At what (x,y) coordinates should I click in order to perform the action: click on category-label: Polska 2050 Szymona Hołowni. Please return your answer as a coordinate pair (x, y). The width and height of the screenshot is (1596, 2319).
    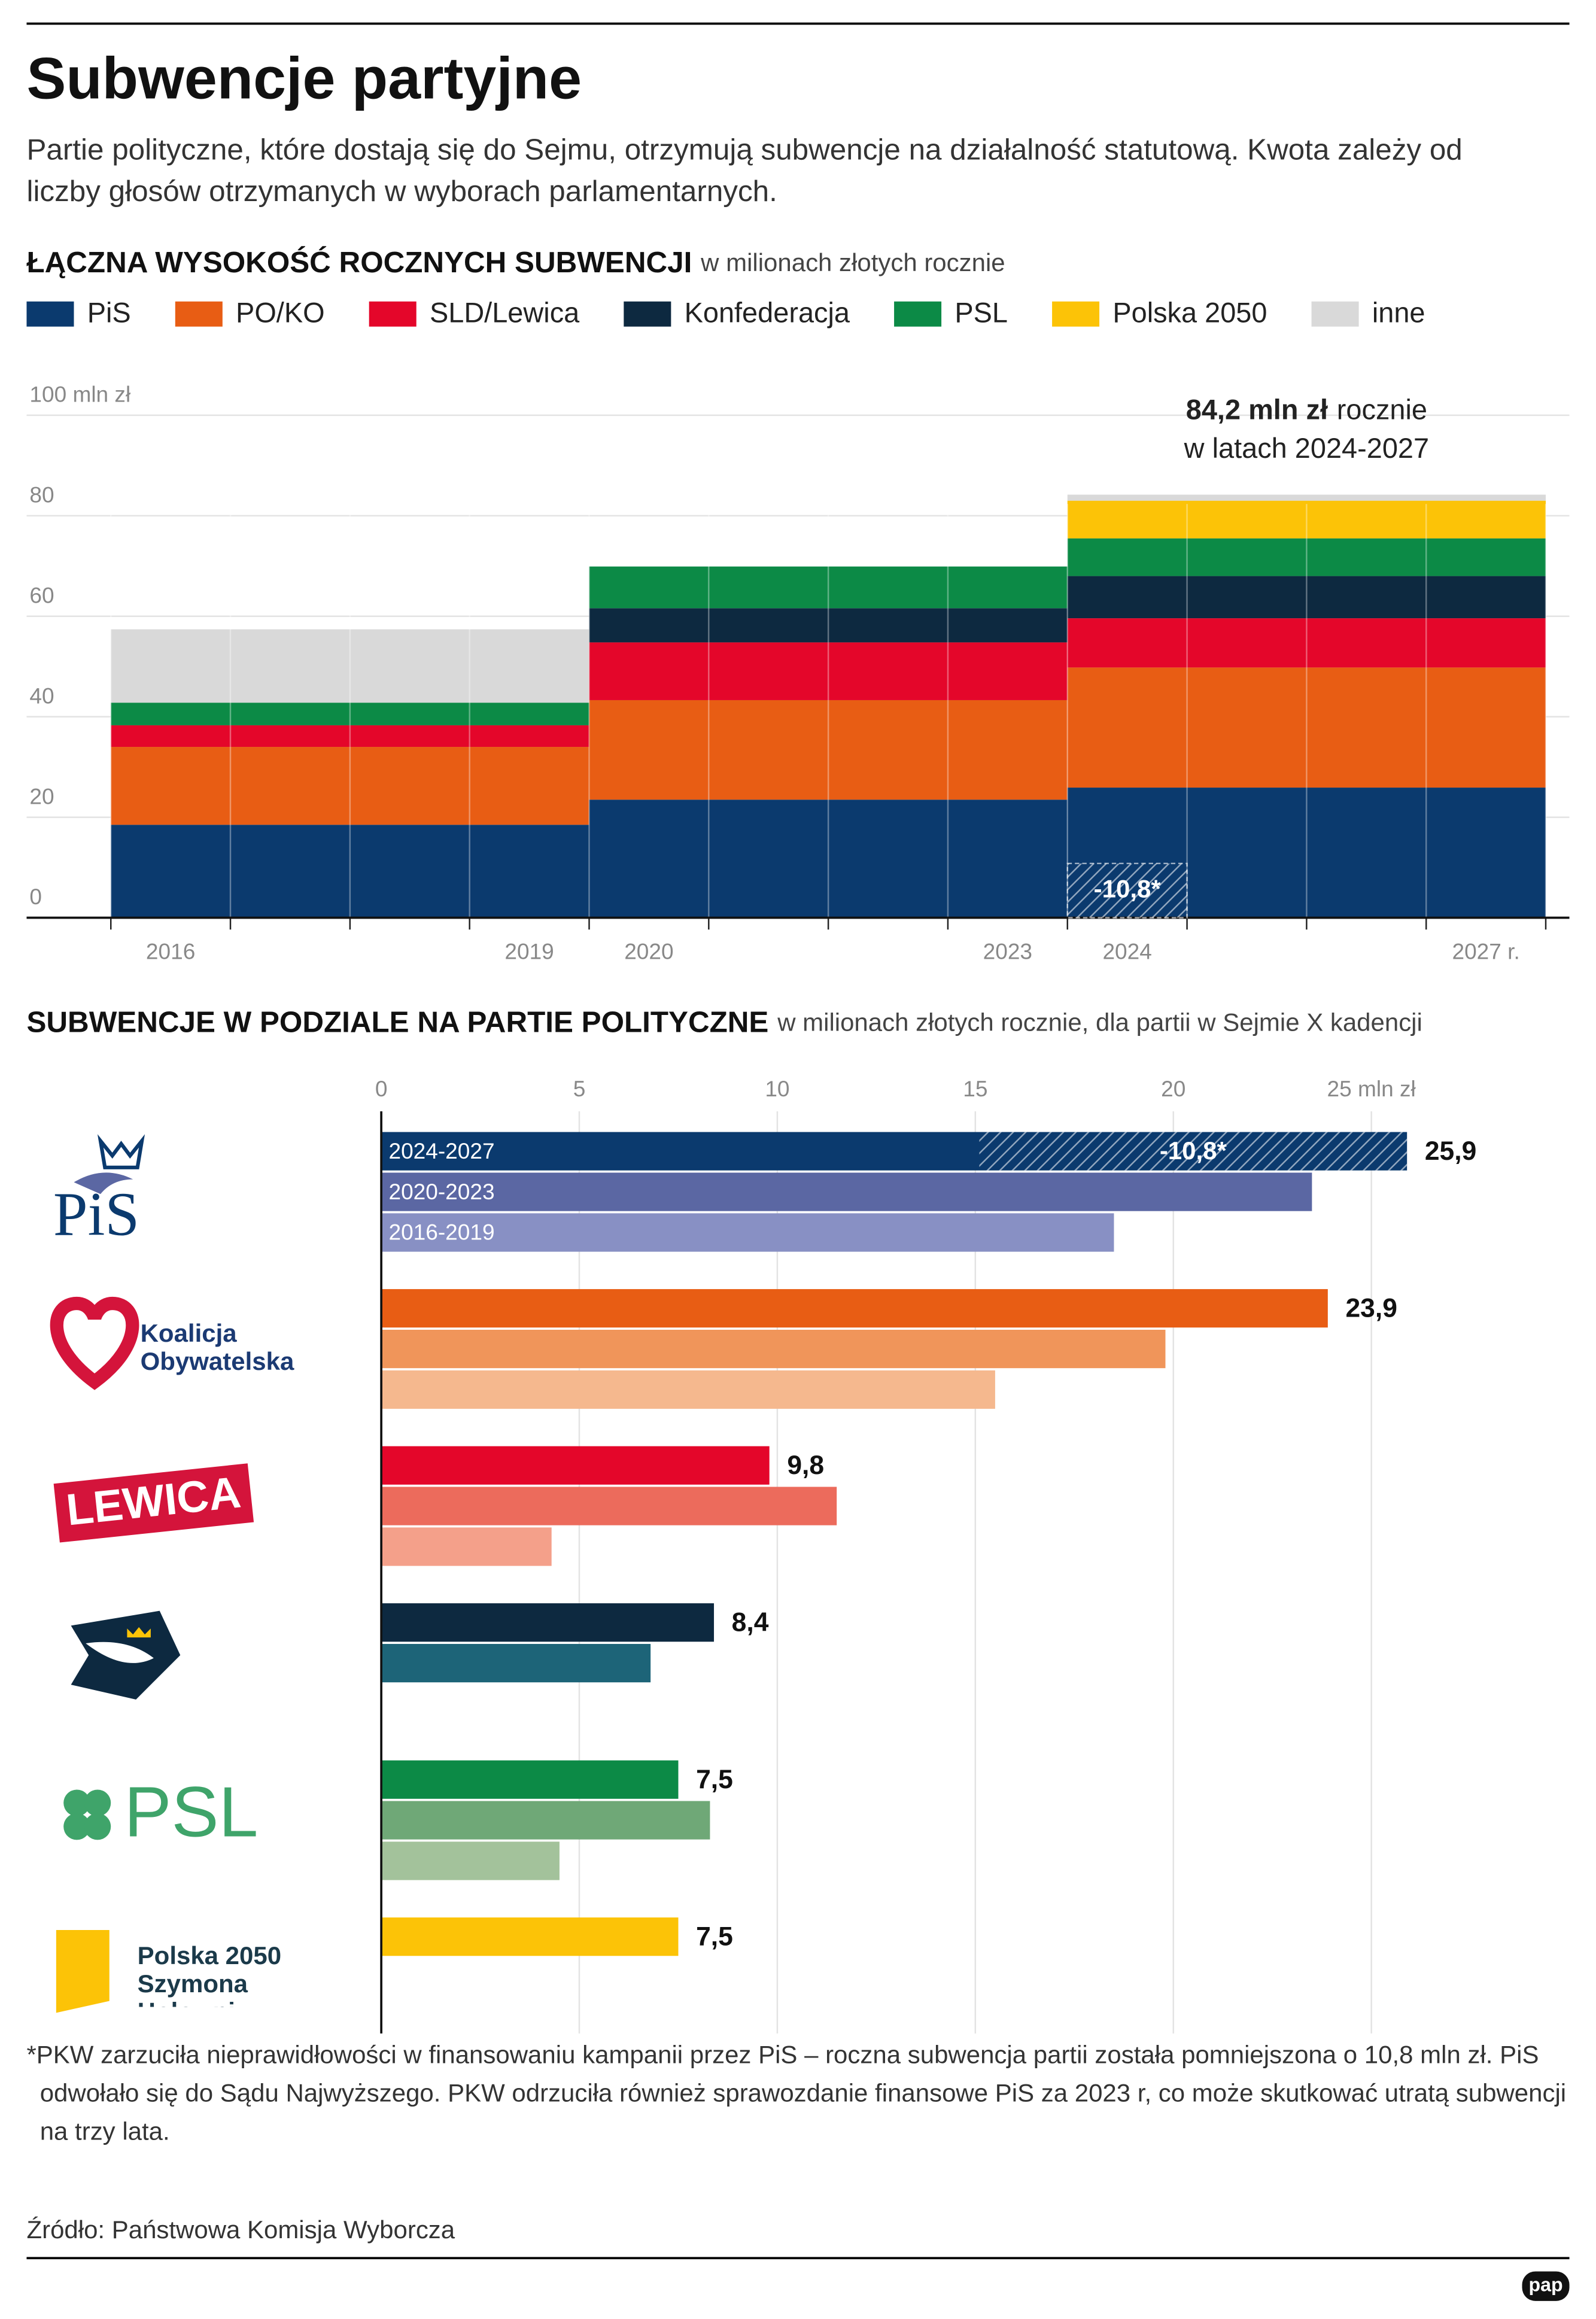
    Looking at the image, I should click on (210, 1974).